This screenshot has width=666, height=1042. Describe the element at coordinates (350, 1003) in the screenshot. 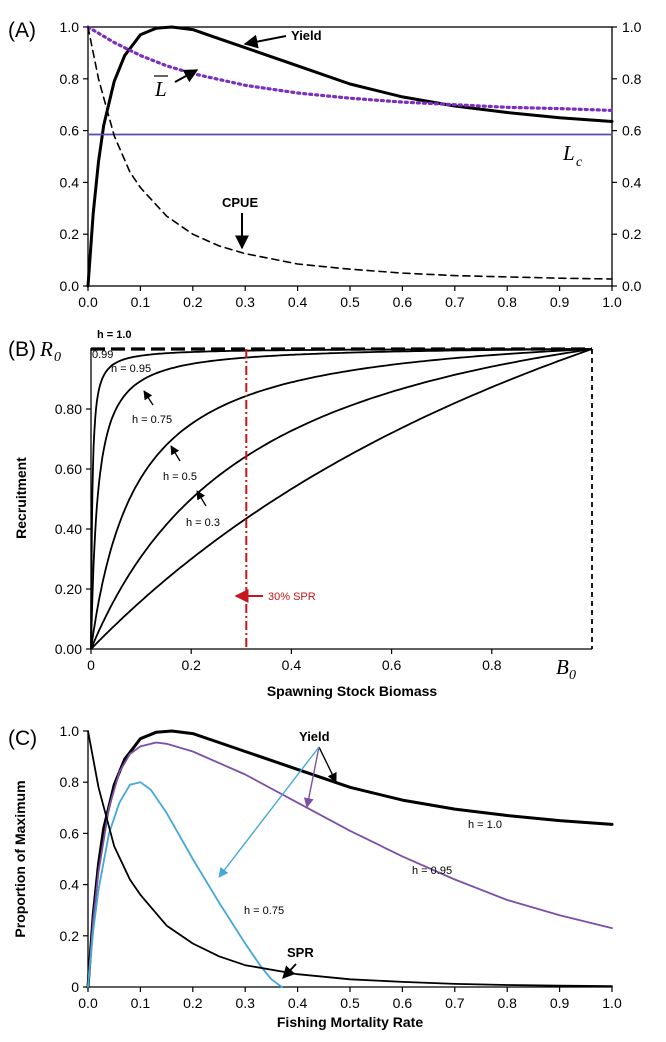

I see `x-tick-label: 0.5` at that location.